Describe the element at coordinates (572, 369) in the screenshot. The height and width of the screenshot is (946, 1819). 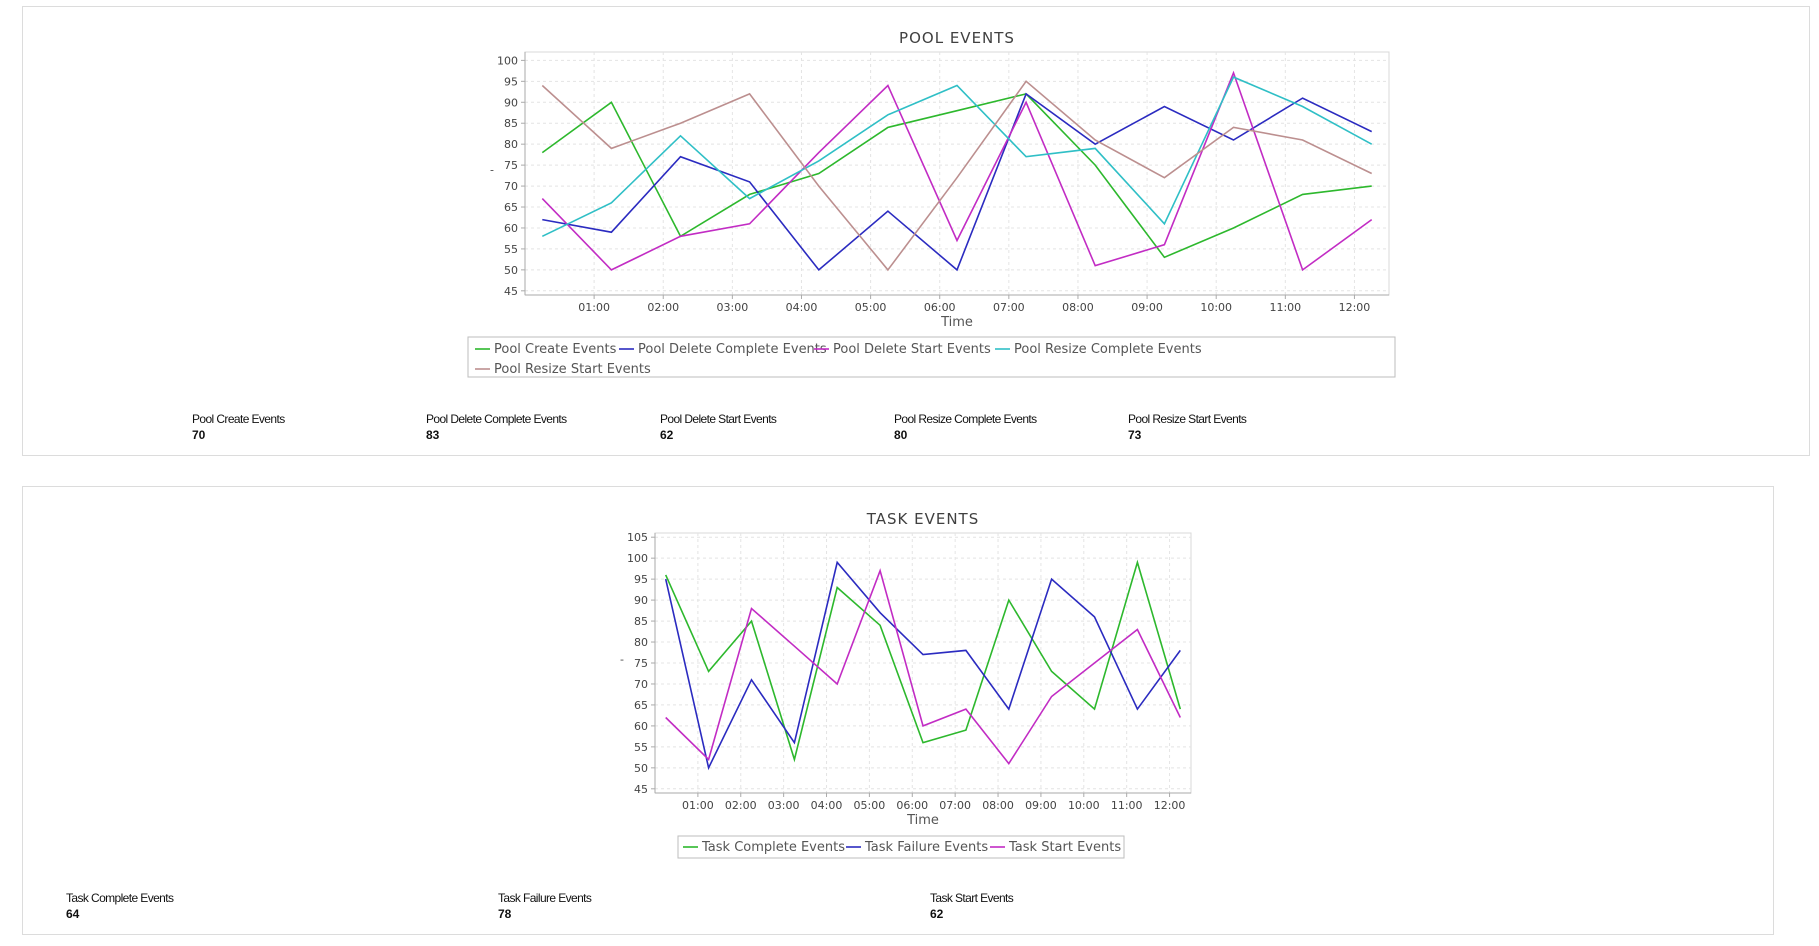
I see `legend-label: Pool Resize Start Events` at that location.